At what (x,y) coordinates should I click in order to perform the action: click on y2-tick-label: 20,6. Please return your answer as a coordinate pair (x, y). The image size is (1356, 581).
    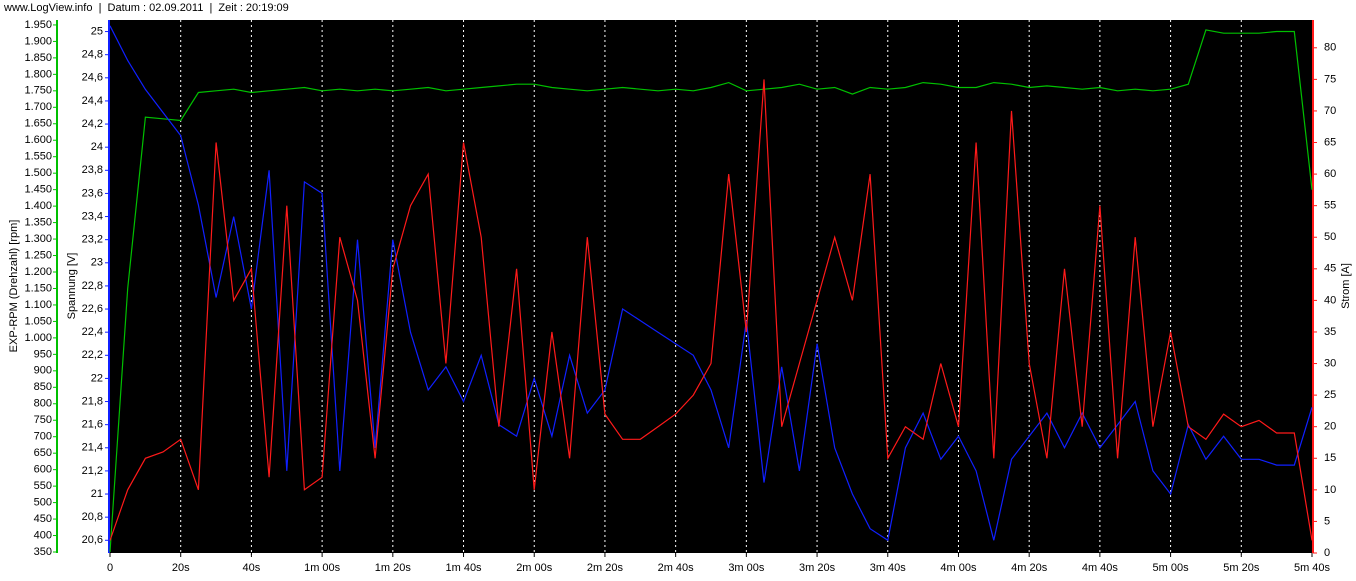
    Looking at the image, I should click on (92, 540).